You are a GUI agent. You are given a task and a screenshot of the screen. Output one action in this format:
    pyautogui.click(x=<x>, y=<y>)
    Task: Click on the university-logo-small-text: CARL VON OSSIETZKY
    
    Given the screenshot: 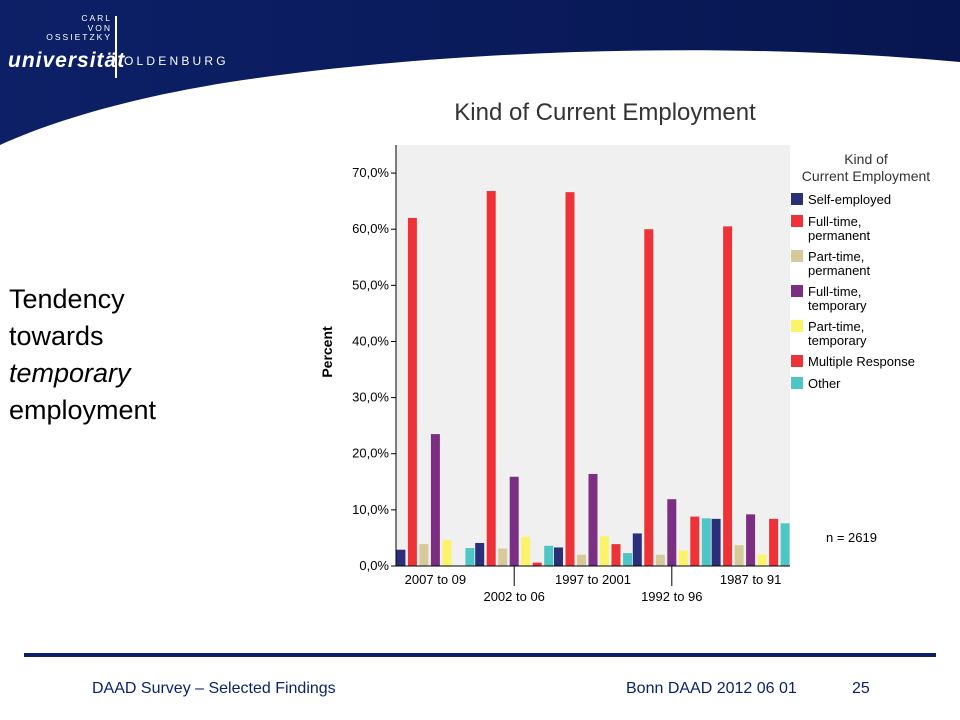 What is the action you would take?
    pyautogui.click(x=66, y=28)
    